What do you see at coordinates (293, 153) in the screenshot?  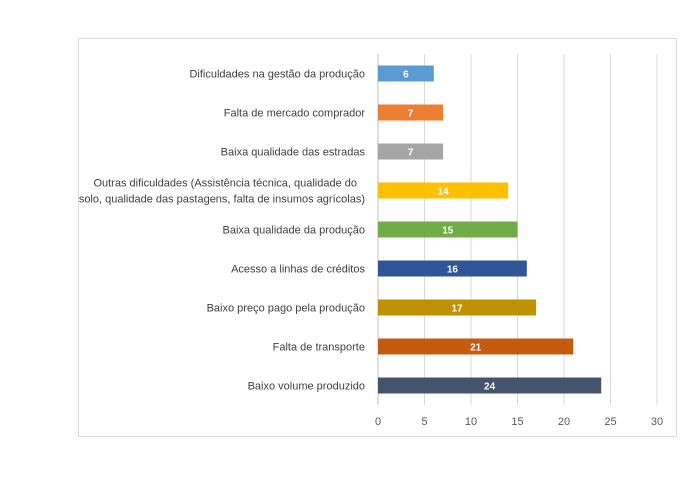 I see `category-label: Baixa qualidade das estradas` at bounding box center [293, 153].